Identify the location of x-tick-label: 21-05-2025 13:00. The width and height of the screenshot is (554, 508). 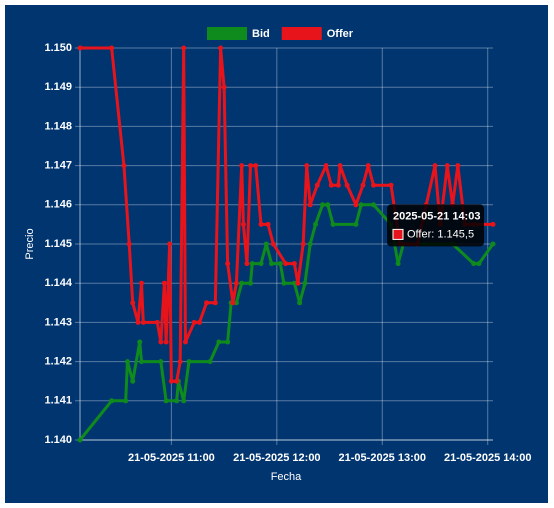
(382, 458).